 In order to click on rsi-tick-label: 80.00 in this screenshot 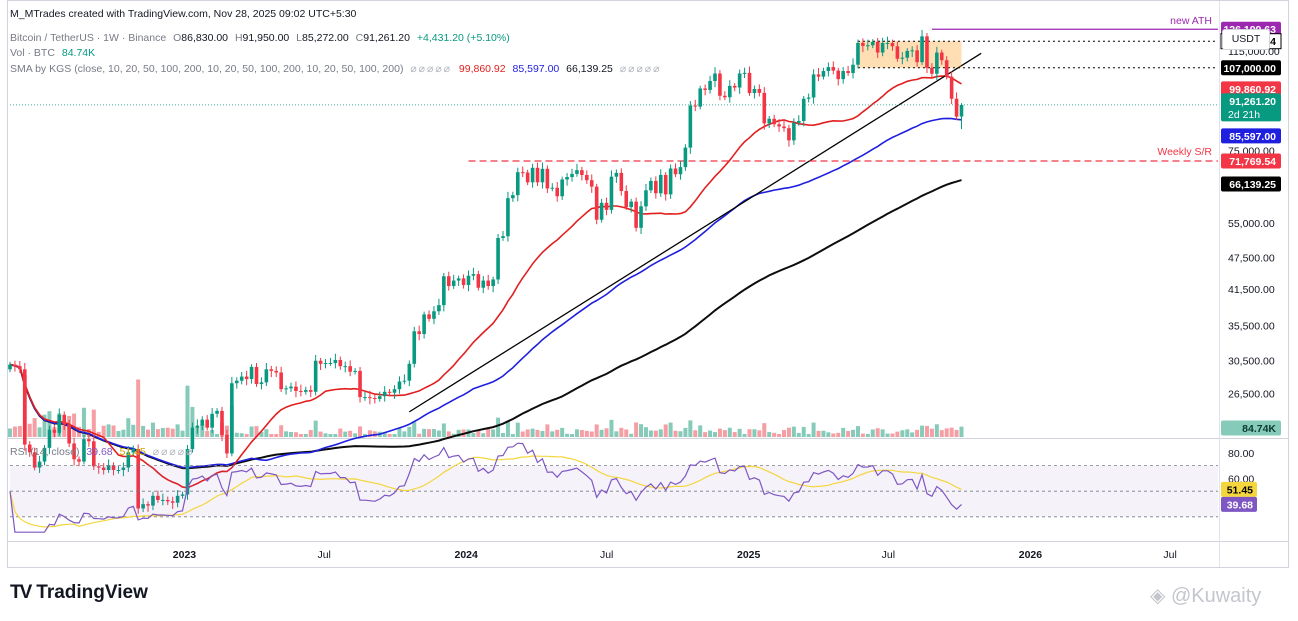, I will do `click(1241, 454)`.